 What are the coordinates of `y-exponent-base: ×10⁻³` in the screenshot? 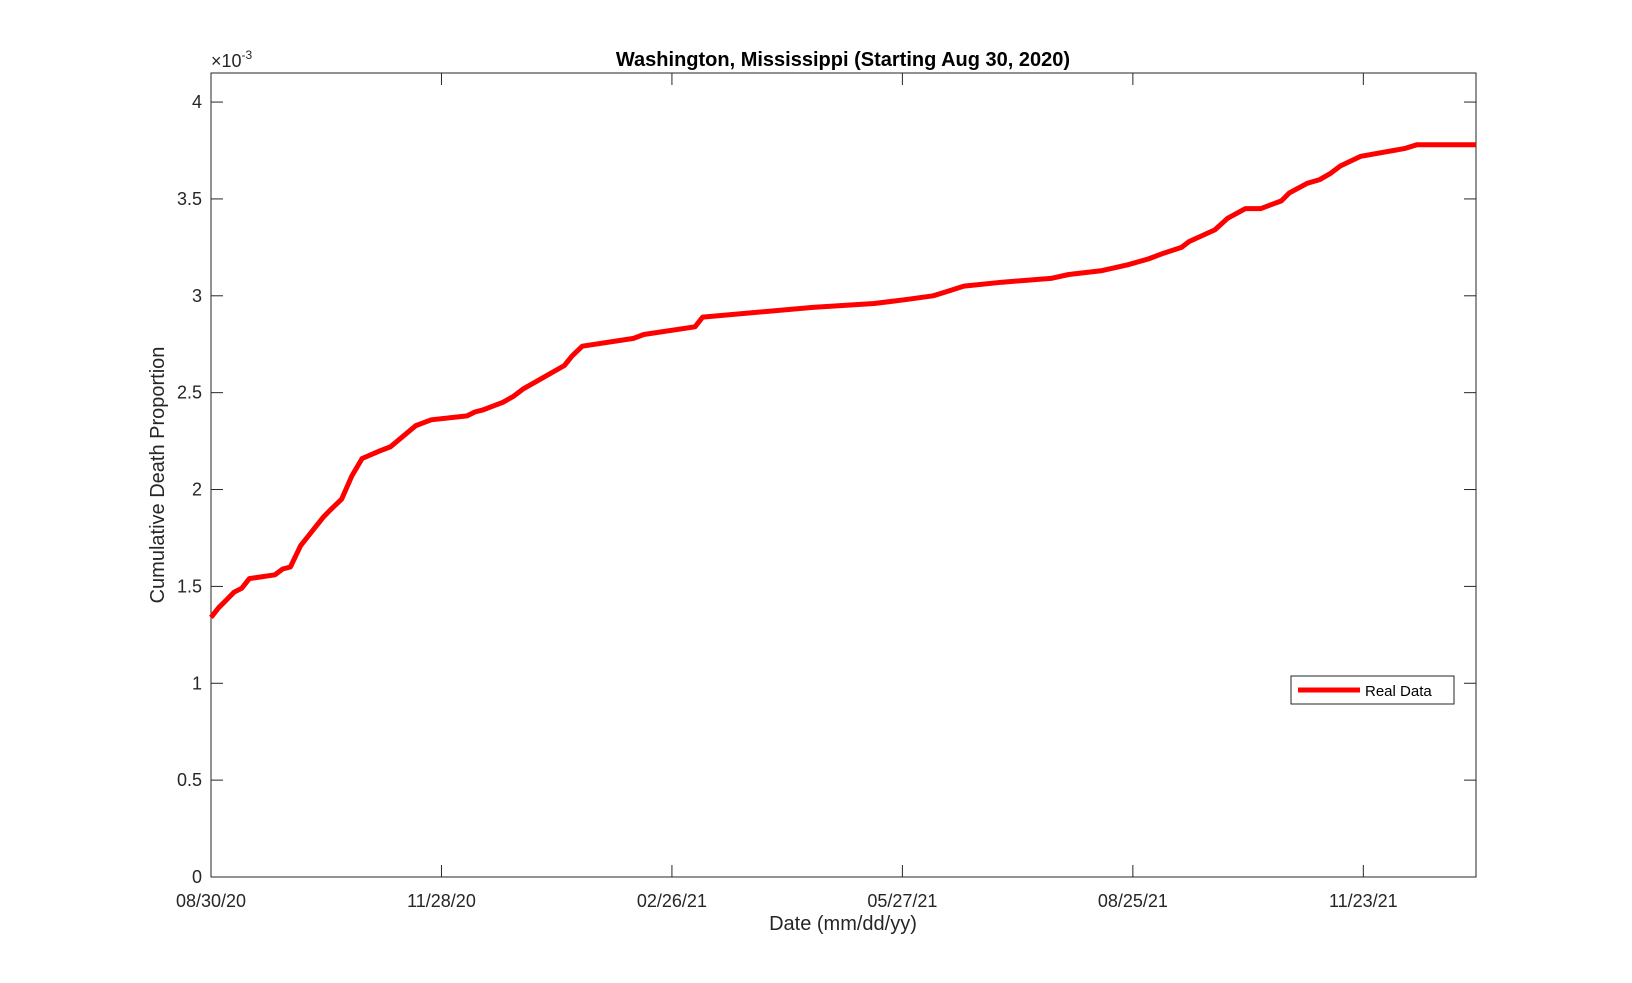 It's located at (232, 59).